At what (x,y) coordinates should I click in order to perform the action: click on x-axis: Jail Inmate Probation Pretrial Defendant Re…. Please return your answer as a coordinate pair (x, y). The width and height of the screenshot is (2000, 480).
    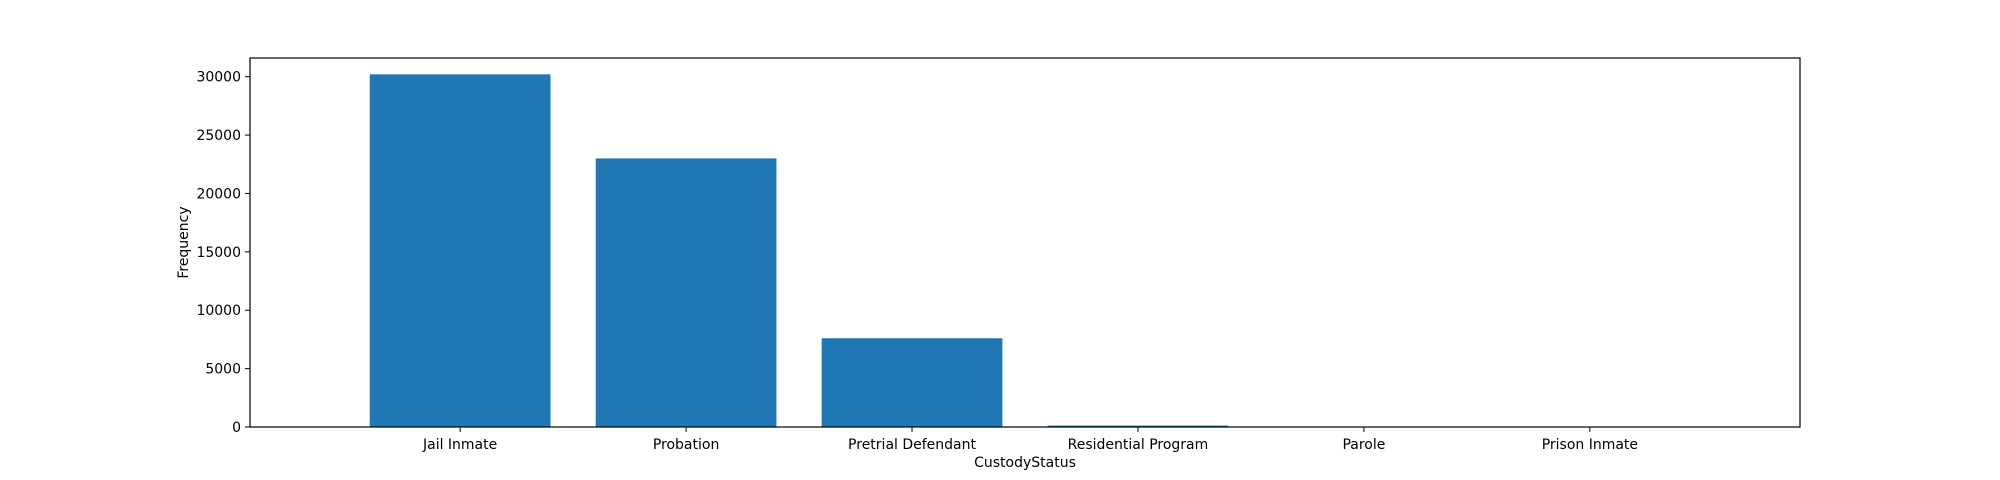
    Looking at the image, I should click on (1030, 440).